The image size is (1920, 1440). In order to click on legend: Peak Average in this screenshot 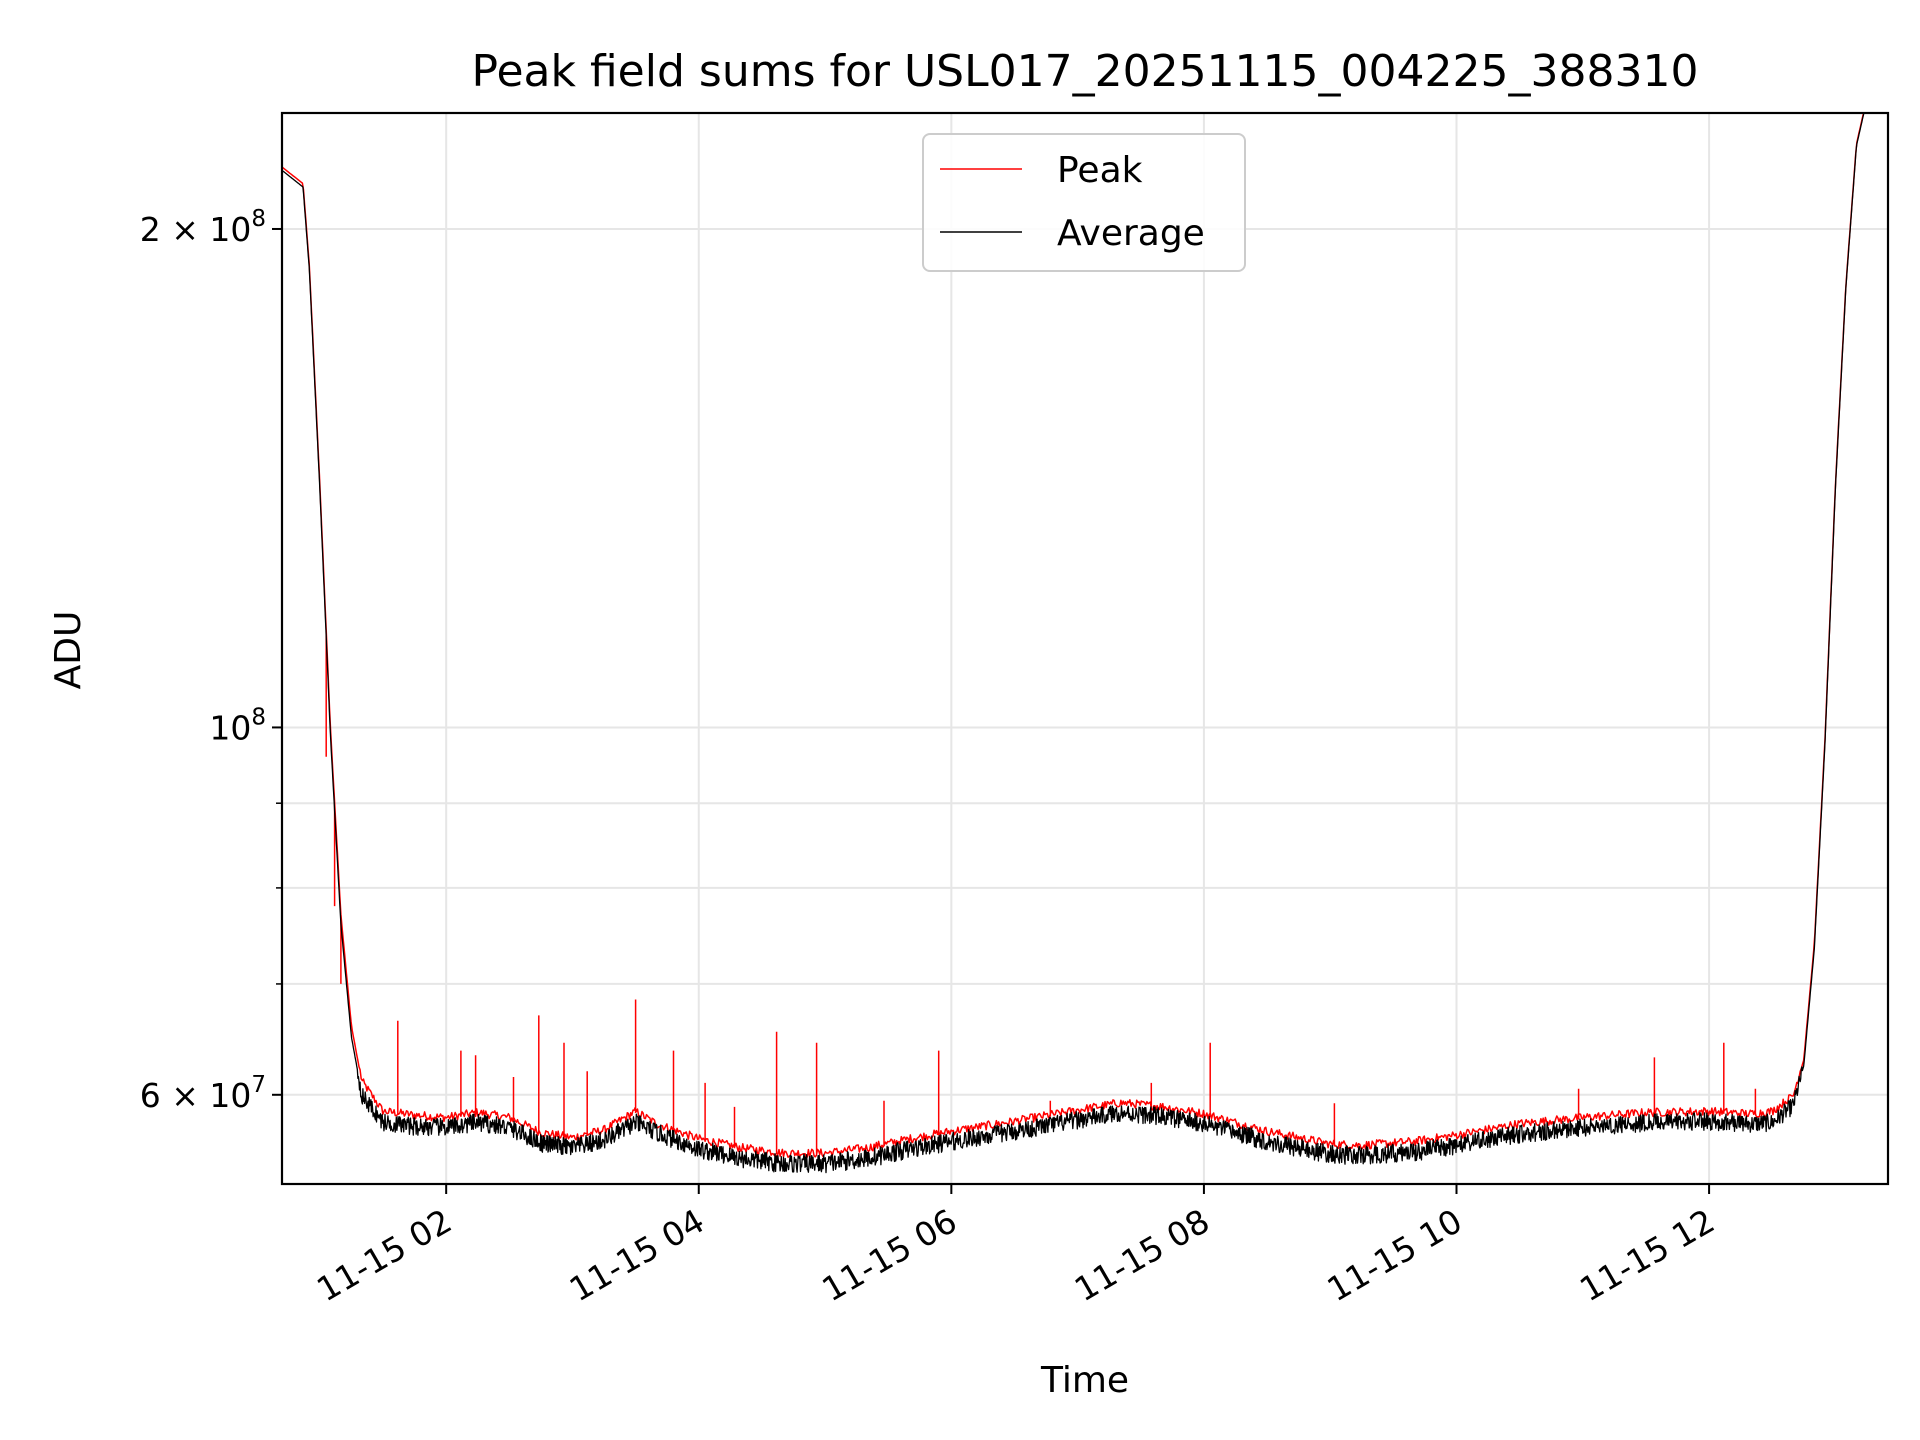, I will do `click(1084, 202)`.